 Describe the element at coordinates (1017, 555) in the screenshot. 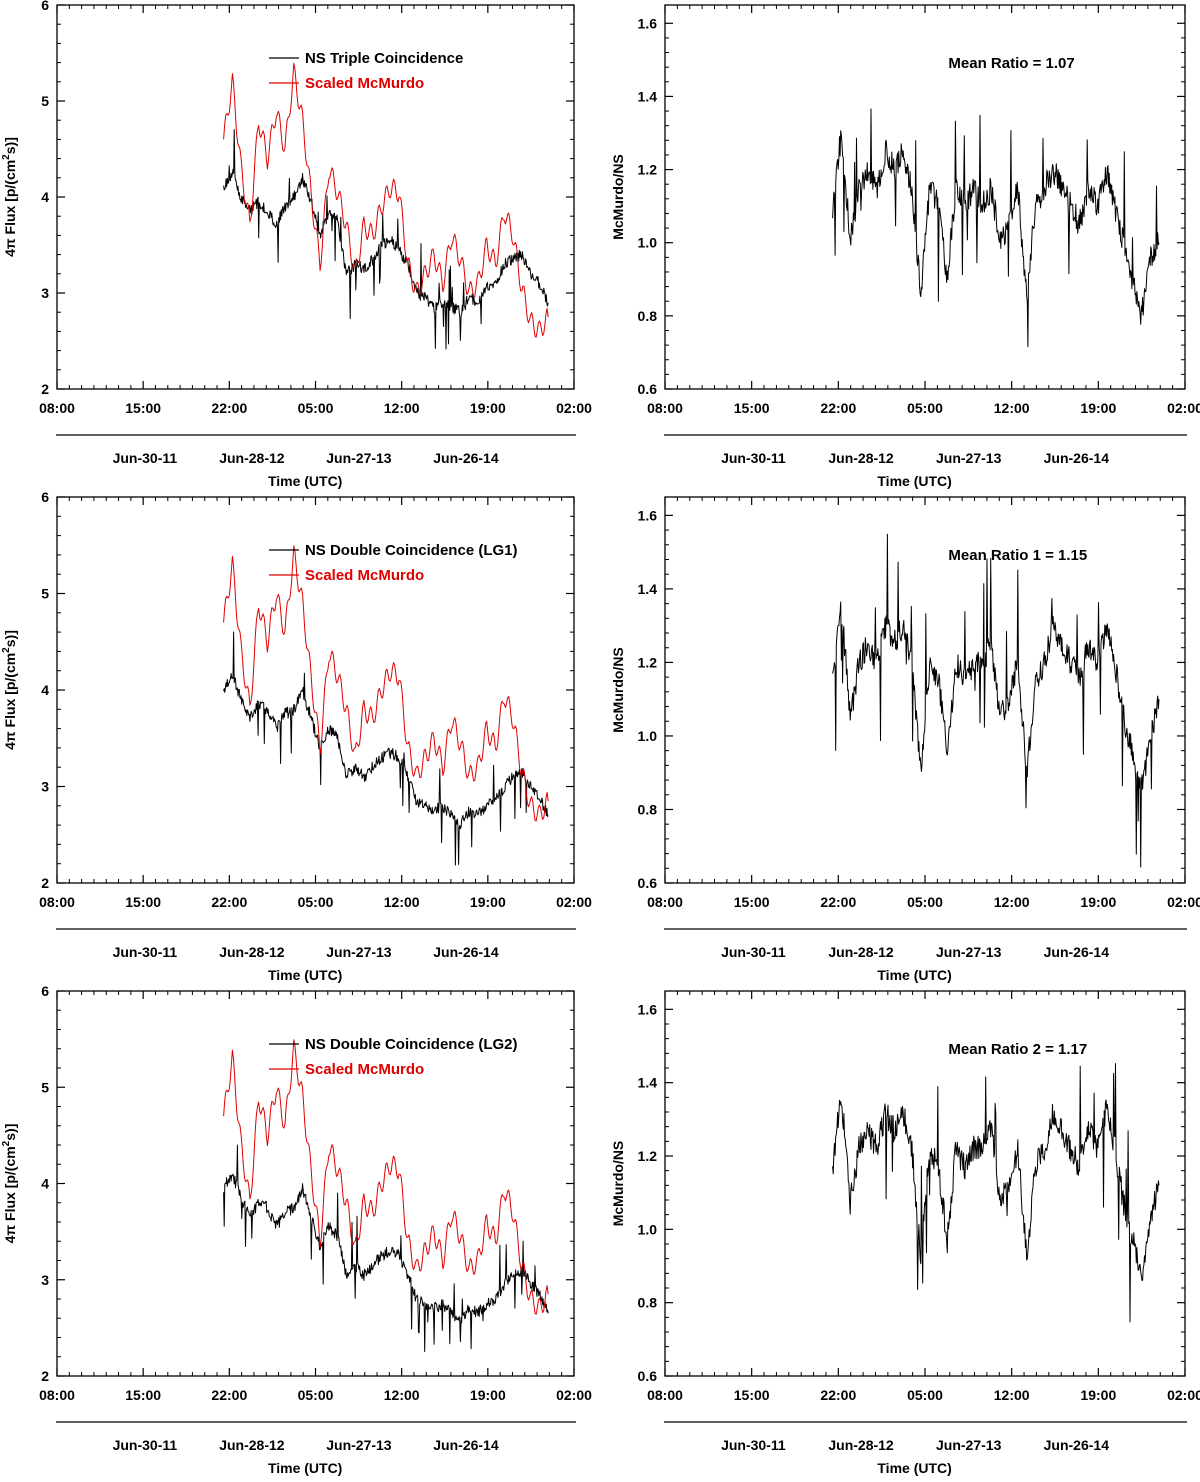

I see `mean-ratio-annotation: Mean Ratio 1 = 1.15` at that location.